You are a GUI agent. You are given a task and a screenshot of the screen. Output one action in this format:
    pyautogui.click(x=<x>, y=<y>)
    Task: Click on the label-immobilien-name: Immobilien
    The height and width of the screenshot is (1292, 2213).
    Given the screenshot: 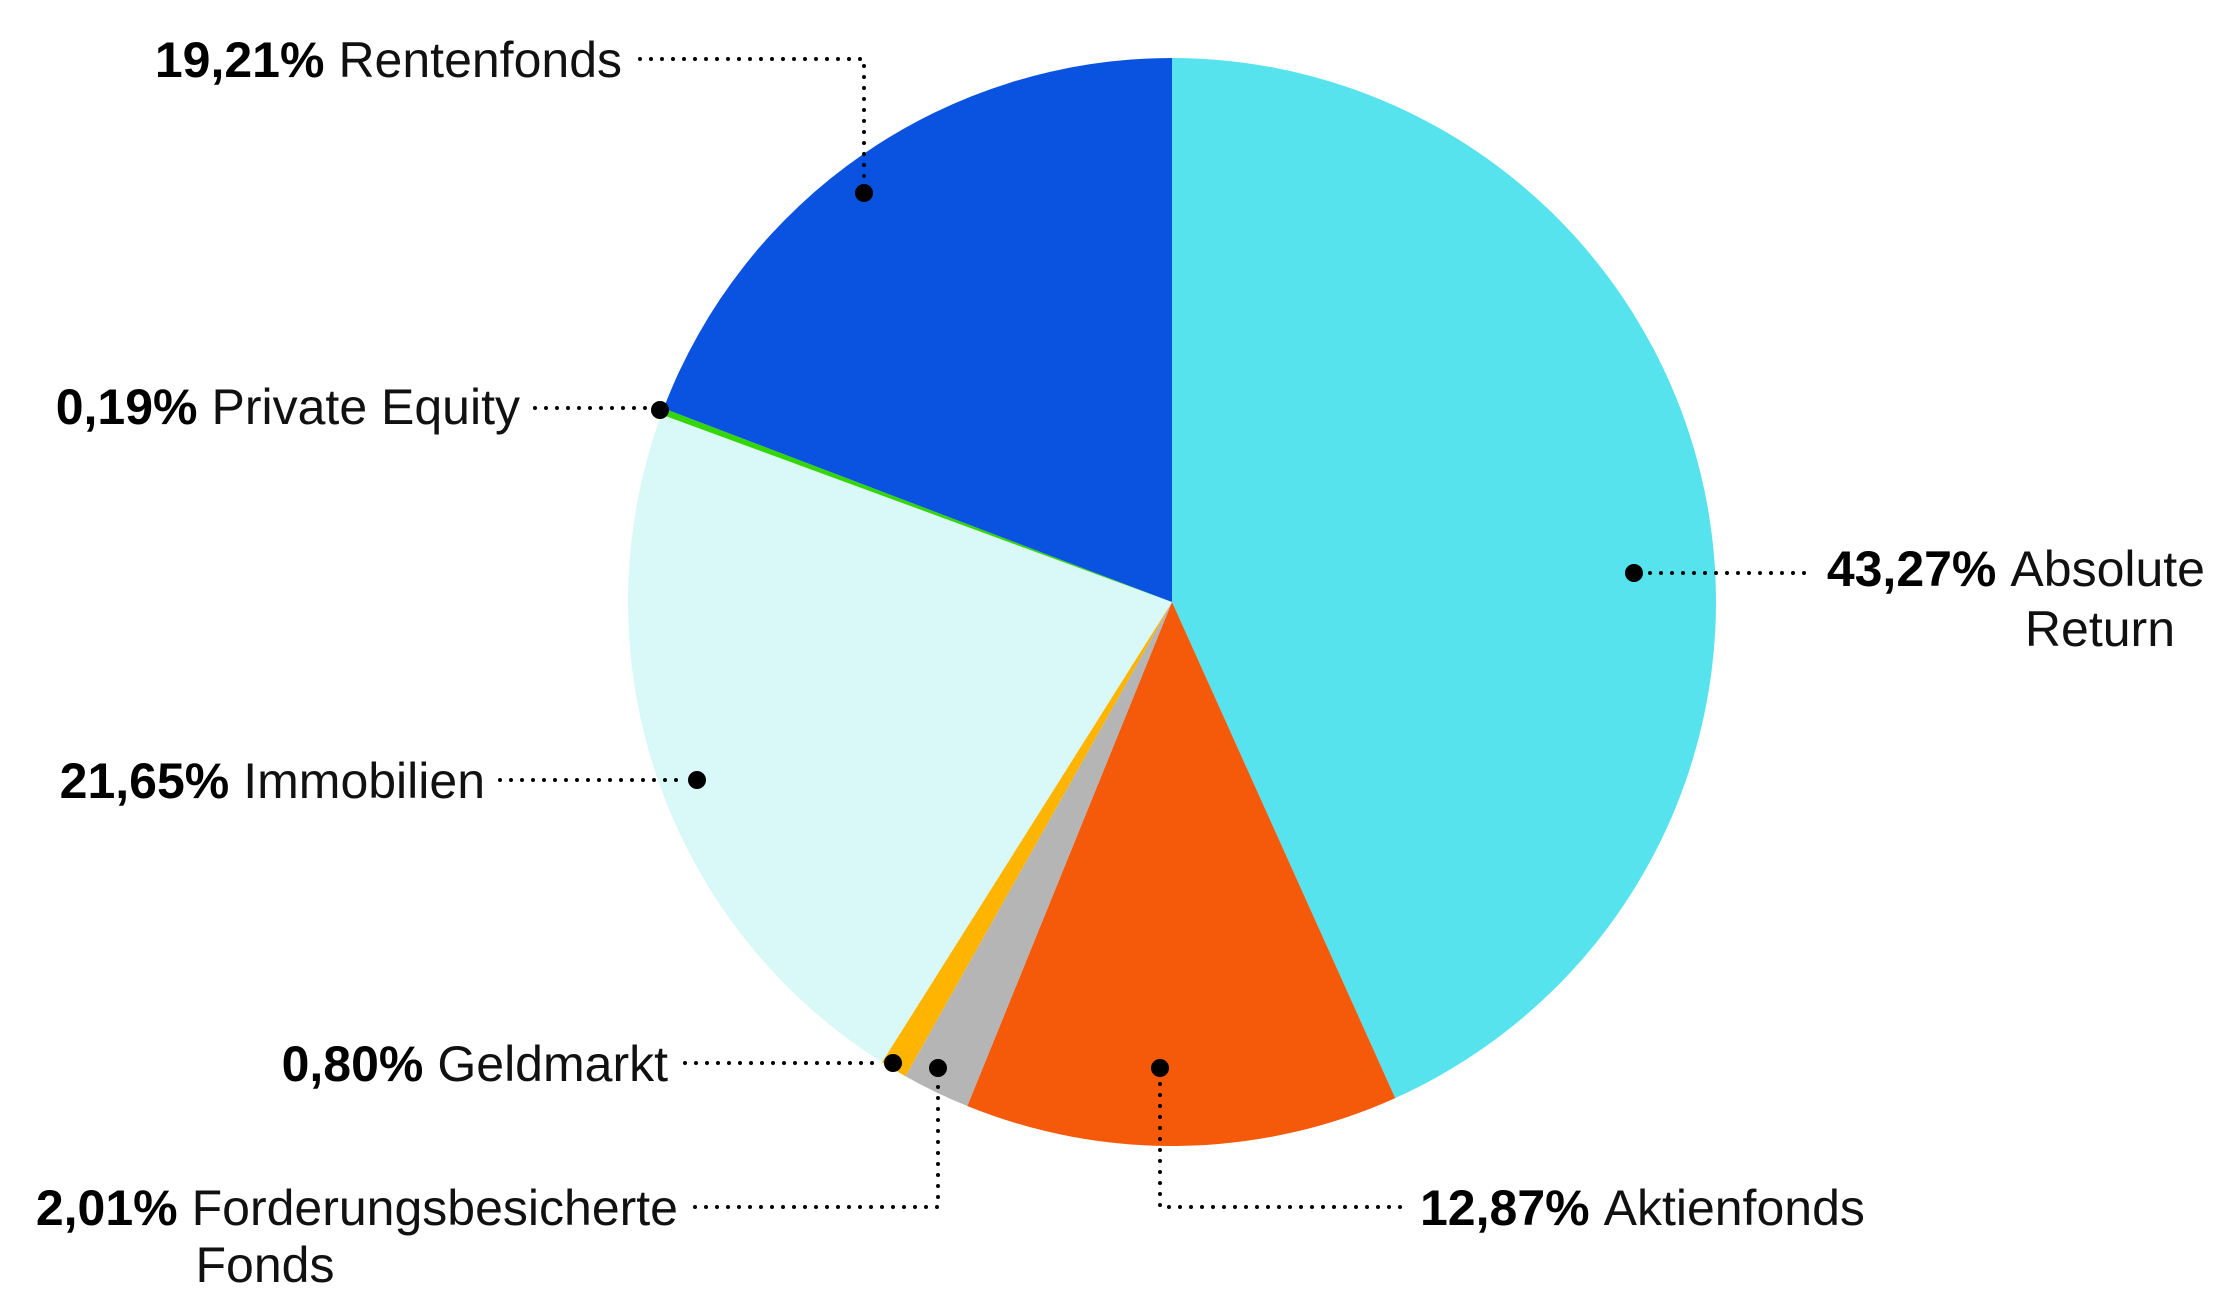 What is the action you would take?
    pyautogui.click(x=364, y=781)
    